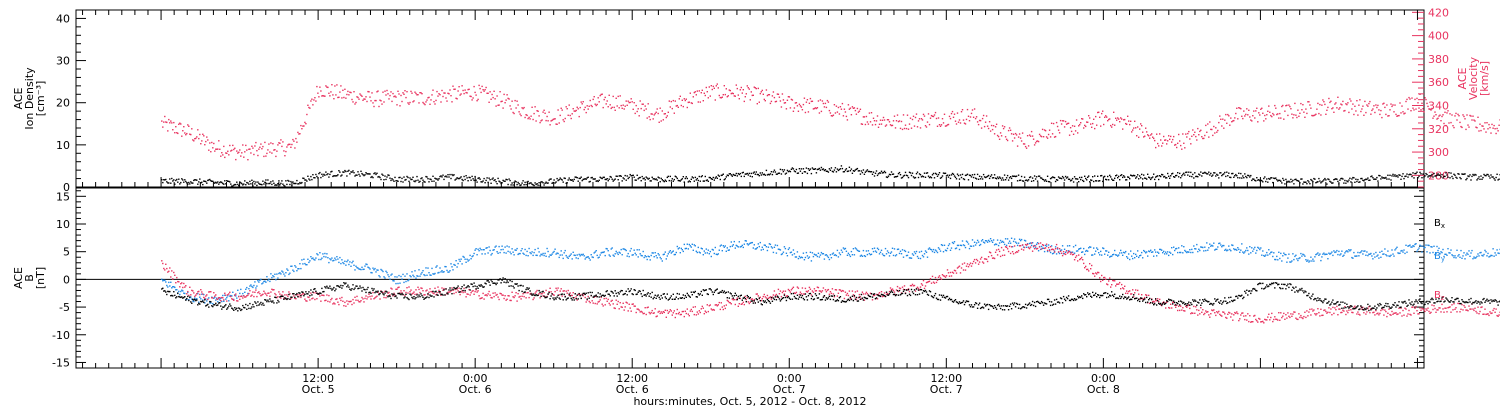  Describe the element at coordinates (63, 224) in the screenshot. I see `bottom-y-tick-label: 10` at that location.